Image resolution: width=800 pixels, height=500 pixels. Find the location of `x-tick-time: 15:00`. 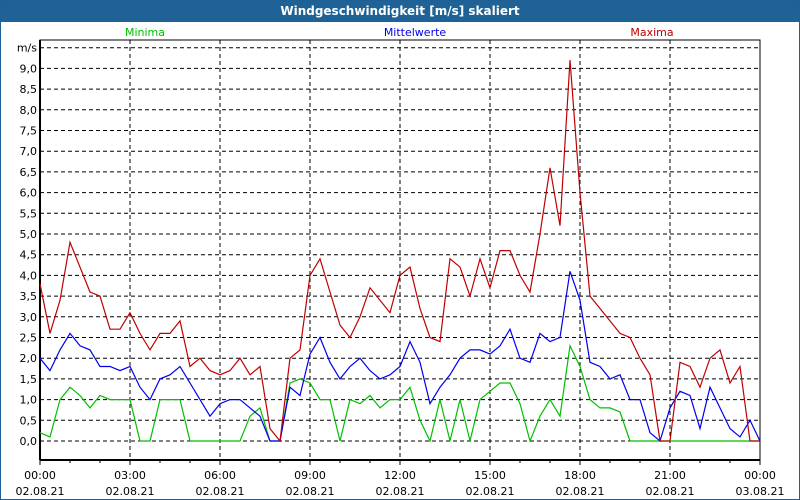

x-tick-time: 15:00 is located at coordinates (490, 475).